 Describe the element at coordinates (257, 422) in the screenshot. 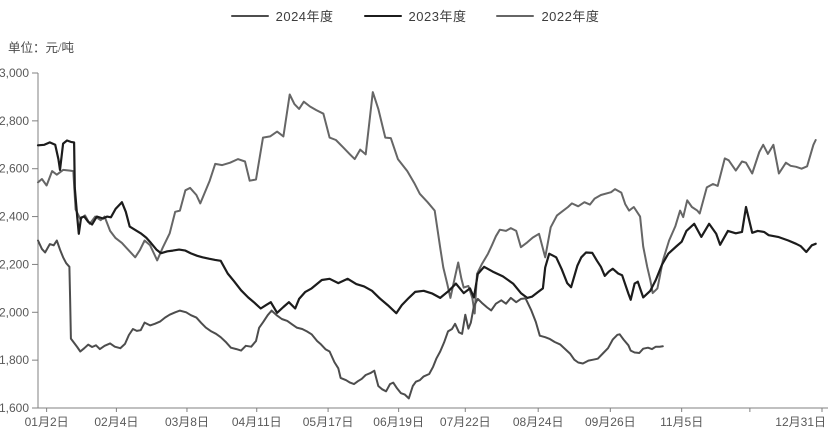

I see `x-tick-label: 04月11日` at that location.